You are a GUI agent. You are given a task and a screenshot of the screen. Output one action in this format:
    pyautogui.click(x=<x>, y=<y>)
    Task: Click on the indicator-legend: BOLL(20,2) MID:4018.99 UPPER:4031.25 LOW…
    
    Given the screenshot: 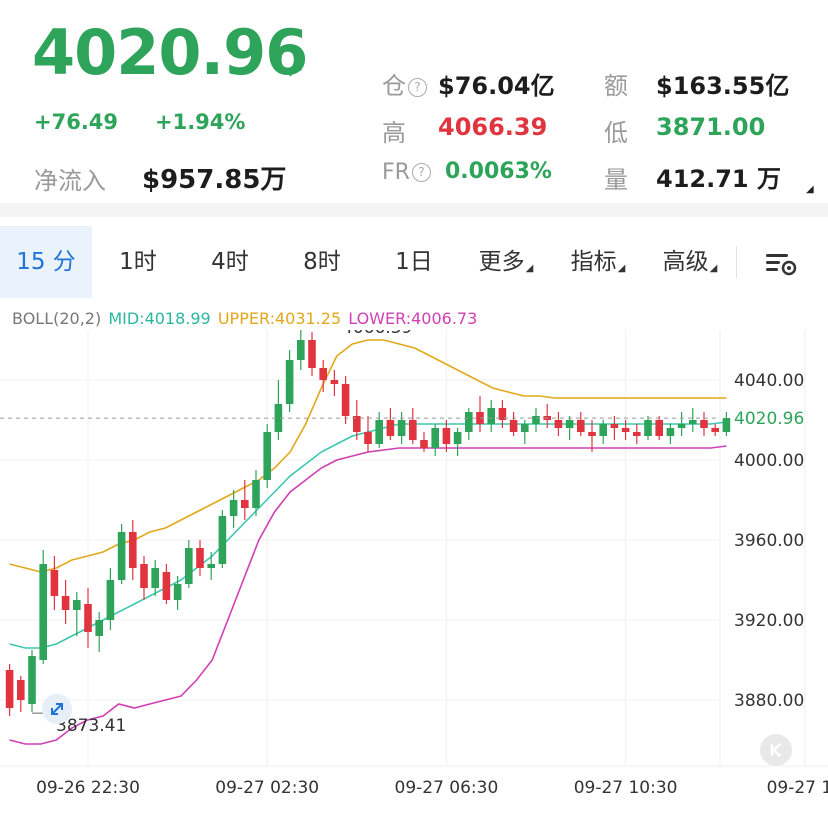 What is the action you would take?
    pyautogui.click(x=244, y=318)
    